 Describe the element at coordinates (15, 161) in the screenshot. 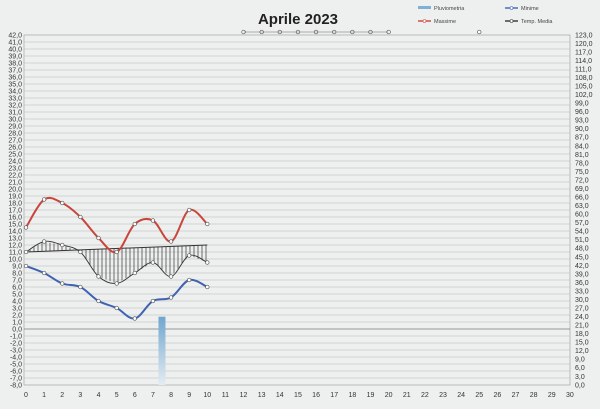

I see `y-left-tick-label: 24,0` at that location.